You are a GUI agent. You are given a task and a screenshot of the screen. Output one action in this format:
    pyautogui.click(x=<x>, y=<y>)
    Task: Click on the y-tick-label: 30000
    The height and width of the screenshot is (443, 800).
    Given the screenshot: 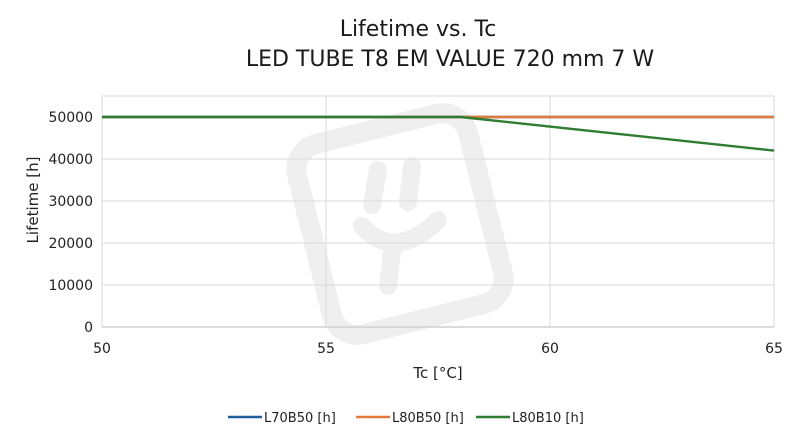 What is the action you would take?
    pyautogui.click(x=70, y=202)
    